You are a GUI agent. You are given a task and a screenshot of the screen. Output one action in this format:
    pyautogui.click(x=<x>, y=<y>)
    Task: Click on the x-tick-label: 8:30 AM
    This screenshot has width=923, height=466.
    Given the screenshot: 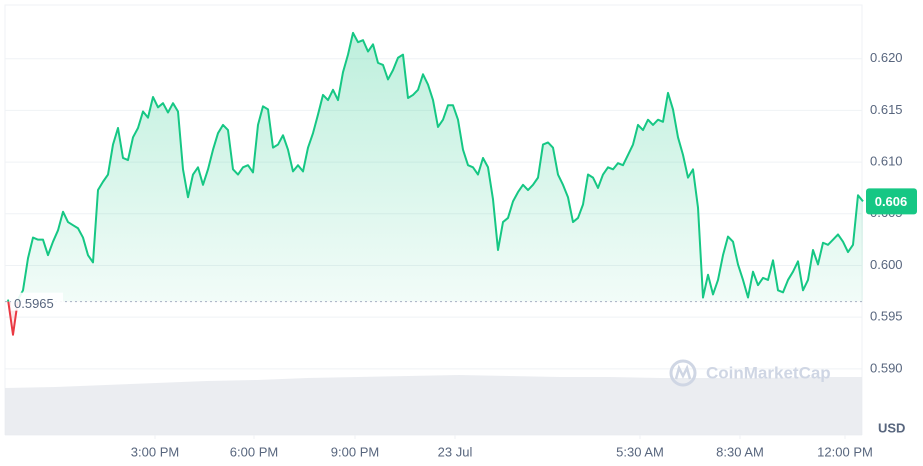 What is the action you would take?
    pyautogui.click(x=740, y=451)
    